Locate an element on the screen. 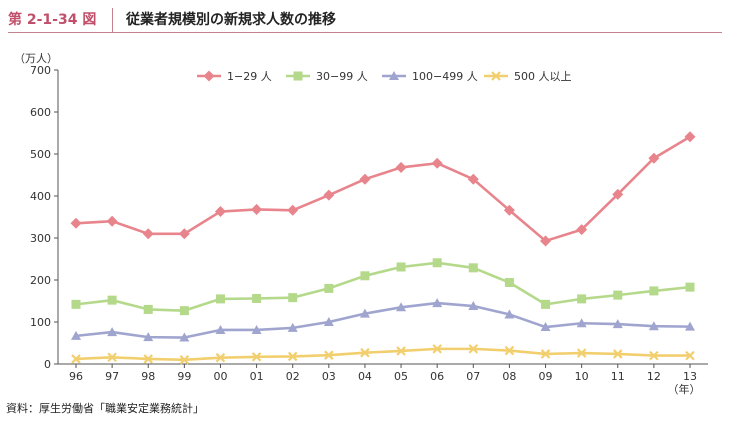 The height and width of the screenshot is (433, 748). x-tick-label: 11 is located at coordinates (618, 376).